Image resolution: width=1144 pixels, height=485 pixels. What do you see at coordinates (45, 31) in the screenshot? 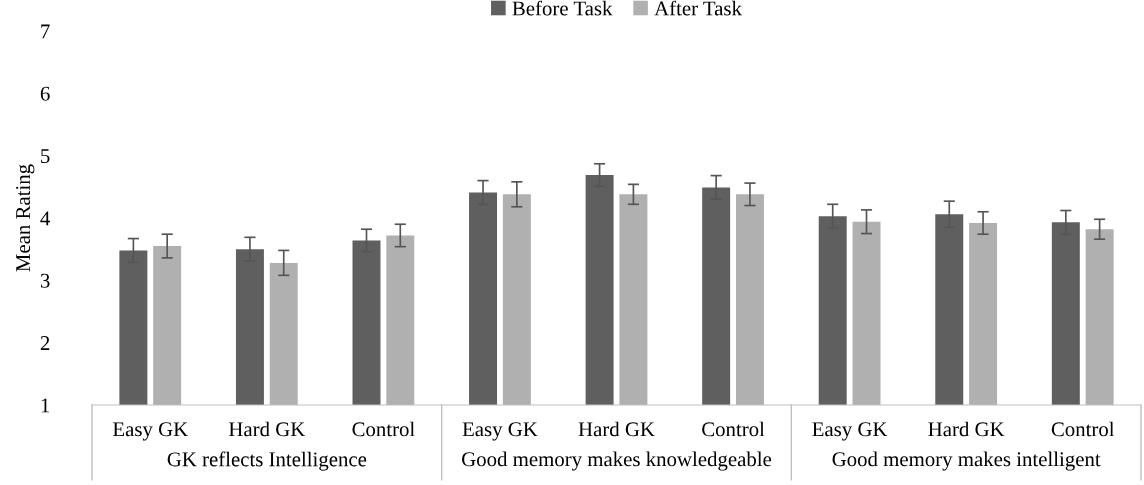
I see `y-tick-label: 7` at bounding box center [45, 31].